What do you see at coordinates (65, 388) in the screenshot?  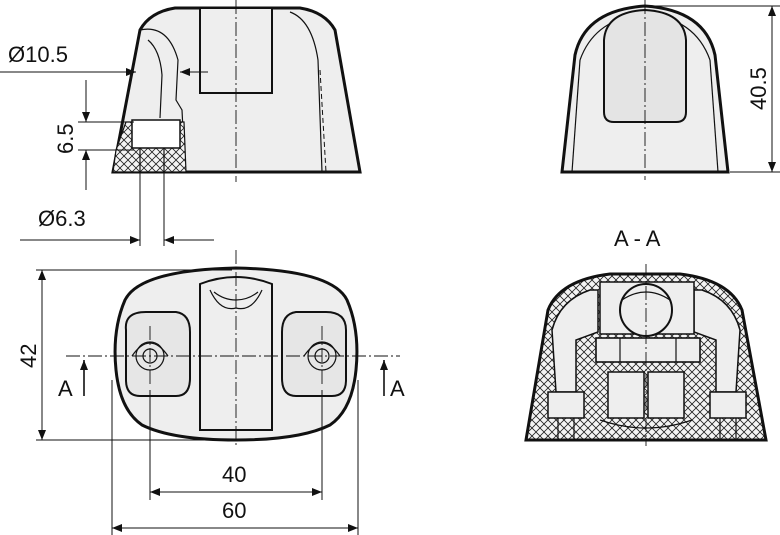 I see `section-marker-left: A` at bounding box center [65, 388].